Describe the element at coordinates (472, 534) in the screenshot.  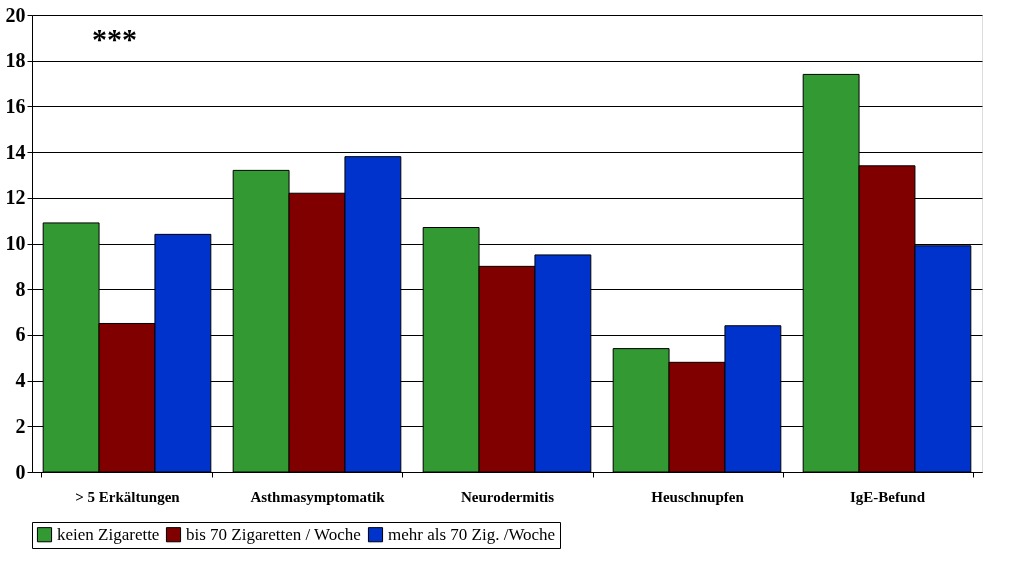
I see `legend-label: mehr als 70 Zig. /Woche` at that location.